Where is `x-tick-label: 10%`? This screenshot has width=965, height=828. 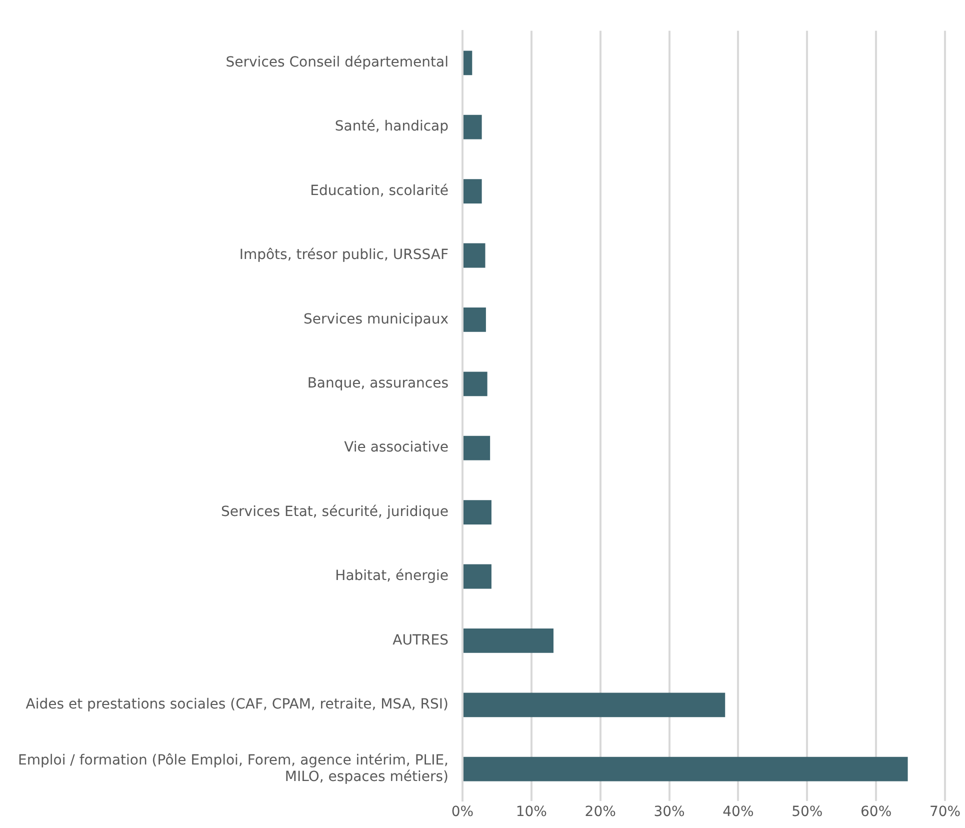
x-tick-label: 10% is located at coordinates (531, 812).